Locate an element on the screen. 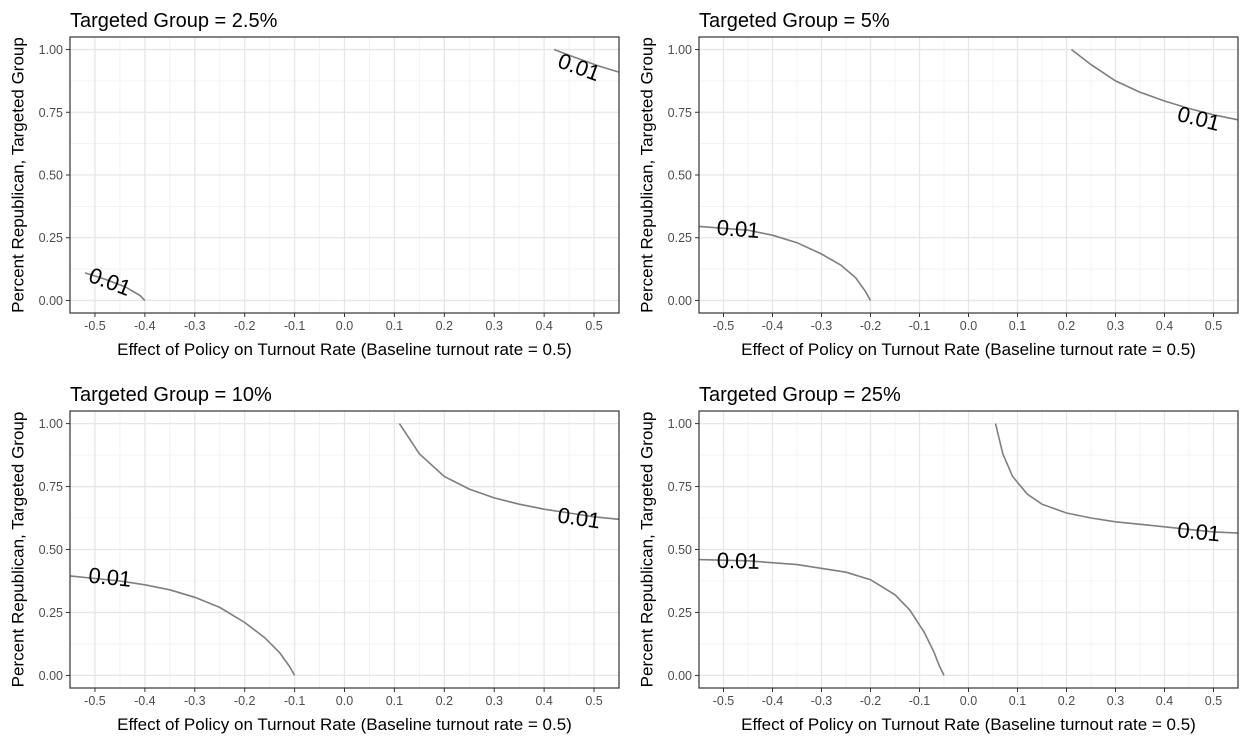  panel-title: Targeted Group = 5% is located at coordinates (794, 21).